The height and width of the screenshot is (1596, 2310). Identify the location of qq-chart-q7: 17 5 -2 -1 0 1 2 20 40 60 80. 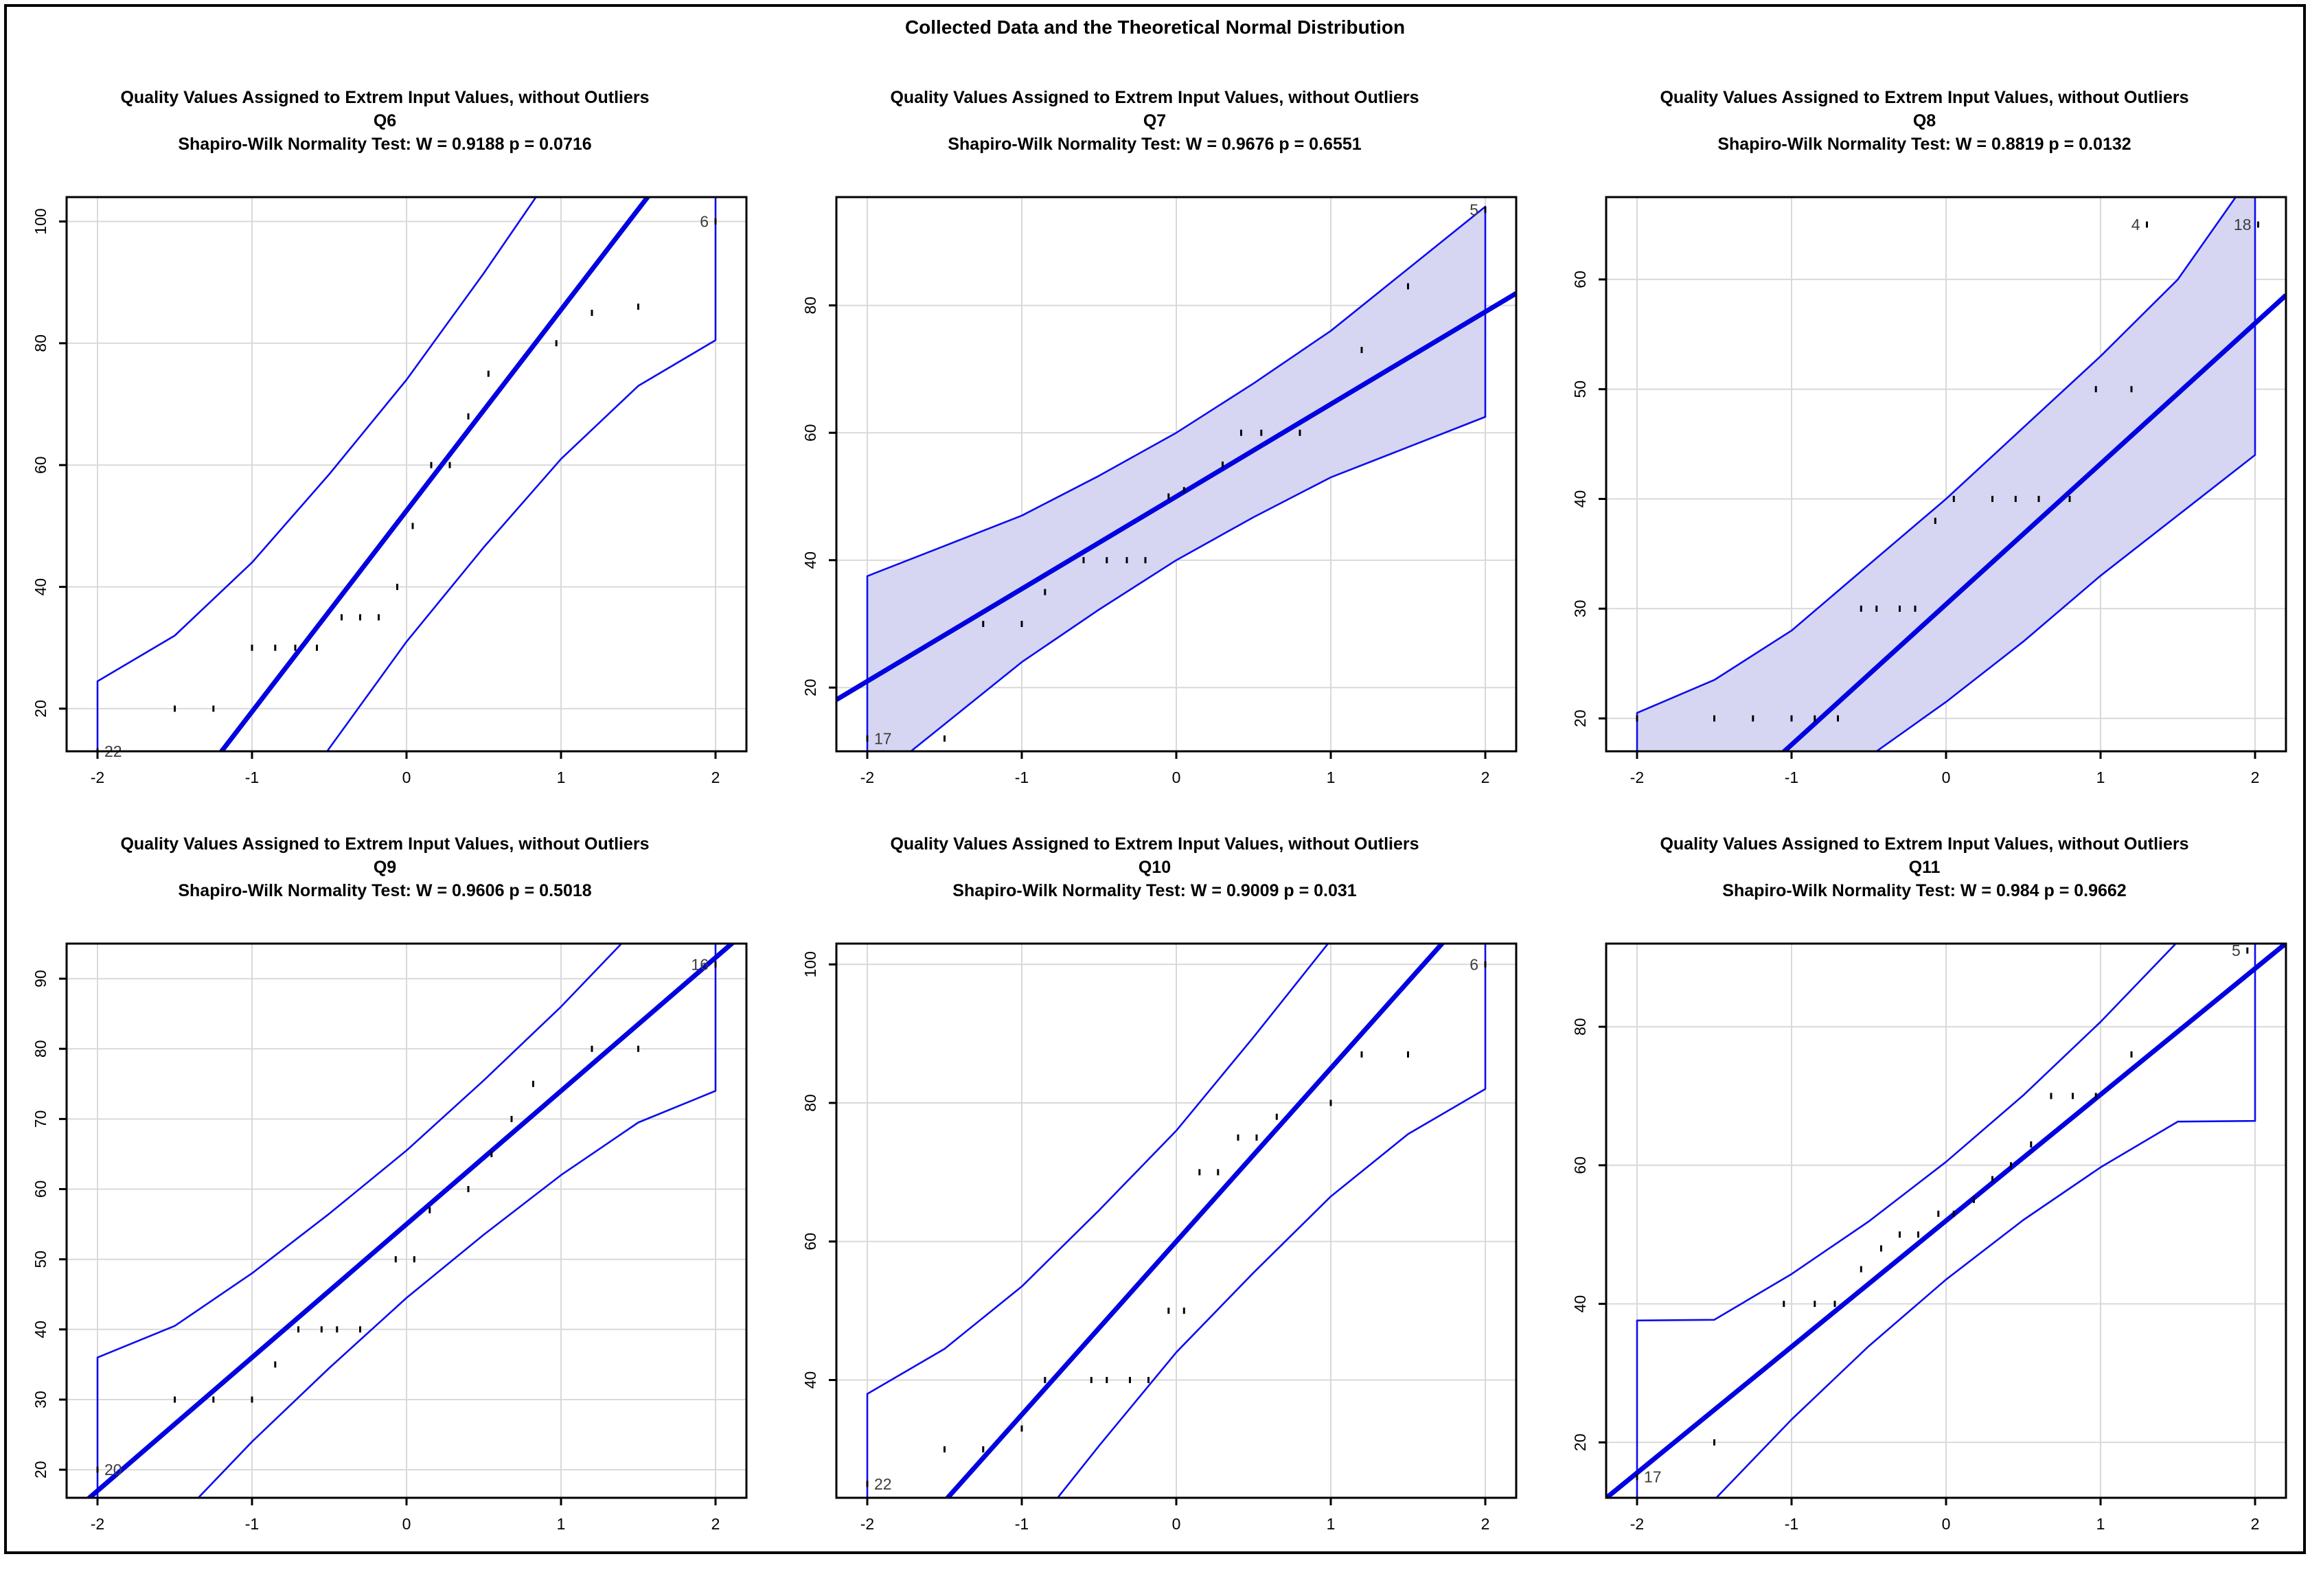
(1155, 508).